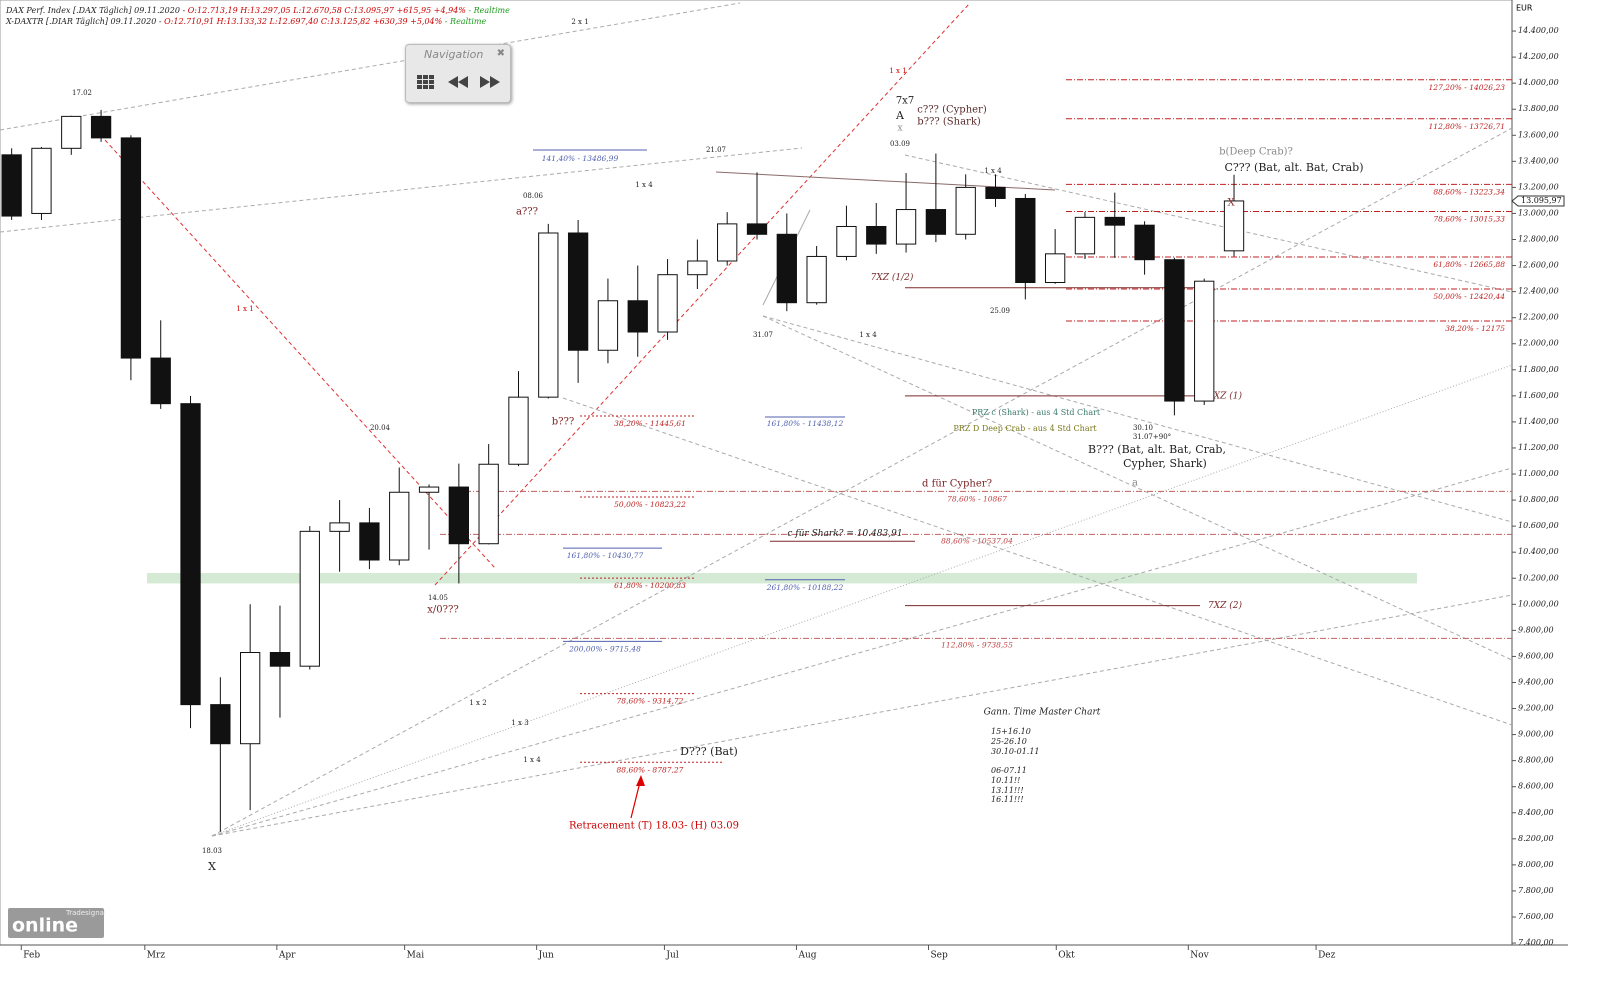 Image resolution: width=1599 pixels, height=985 pixels. What do you see at coordinates (1225, 395) in the screenshot?
I see `level-label: 7XZ (1)` at bounding box center [1225, 395].